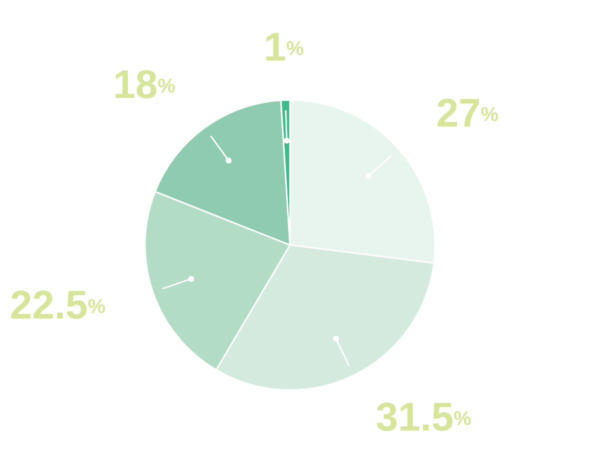 The height and width of the screenshot is (451, 600). Describe the element at coordinates (467, 114) in the screenshot. I see `data-label: 27%` at that location.